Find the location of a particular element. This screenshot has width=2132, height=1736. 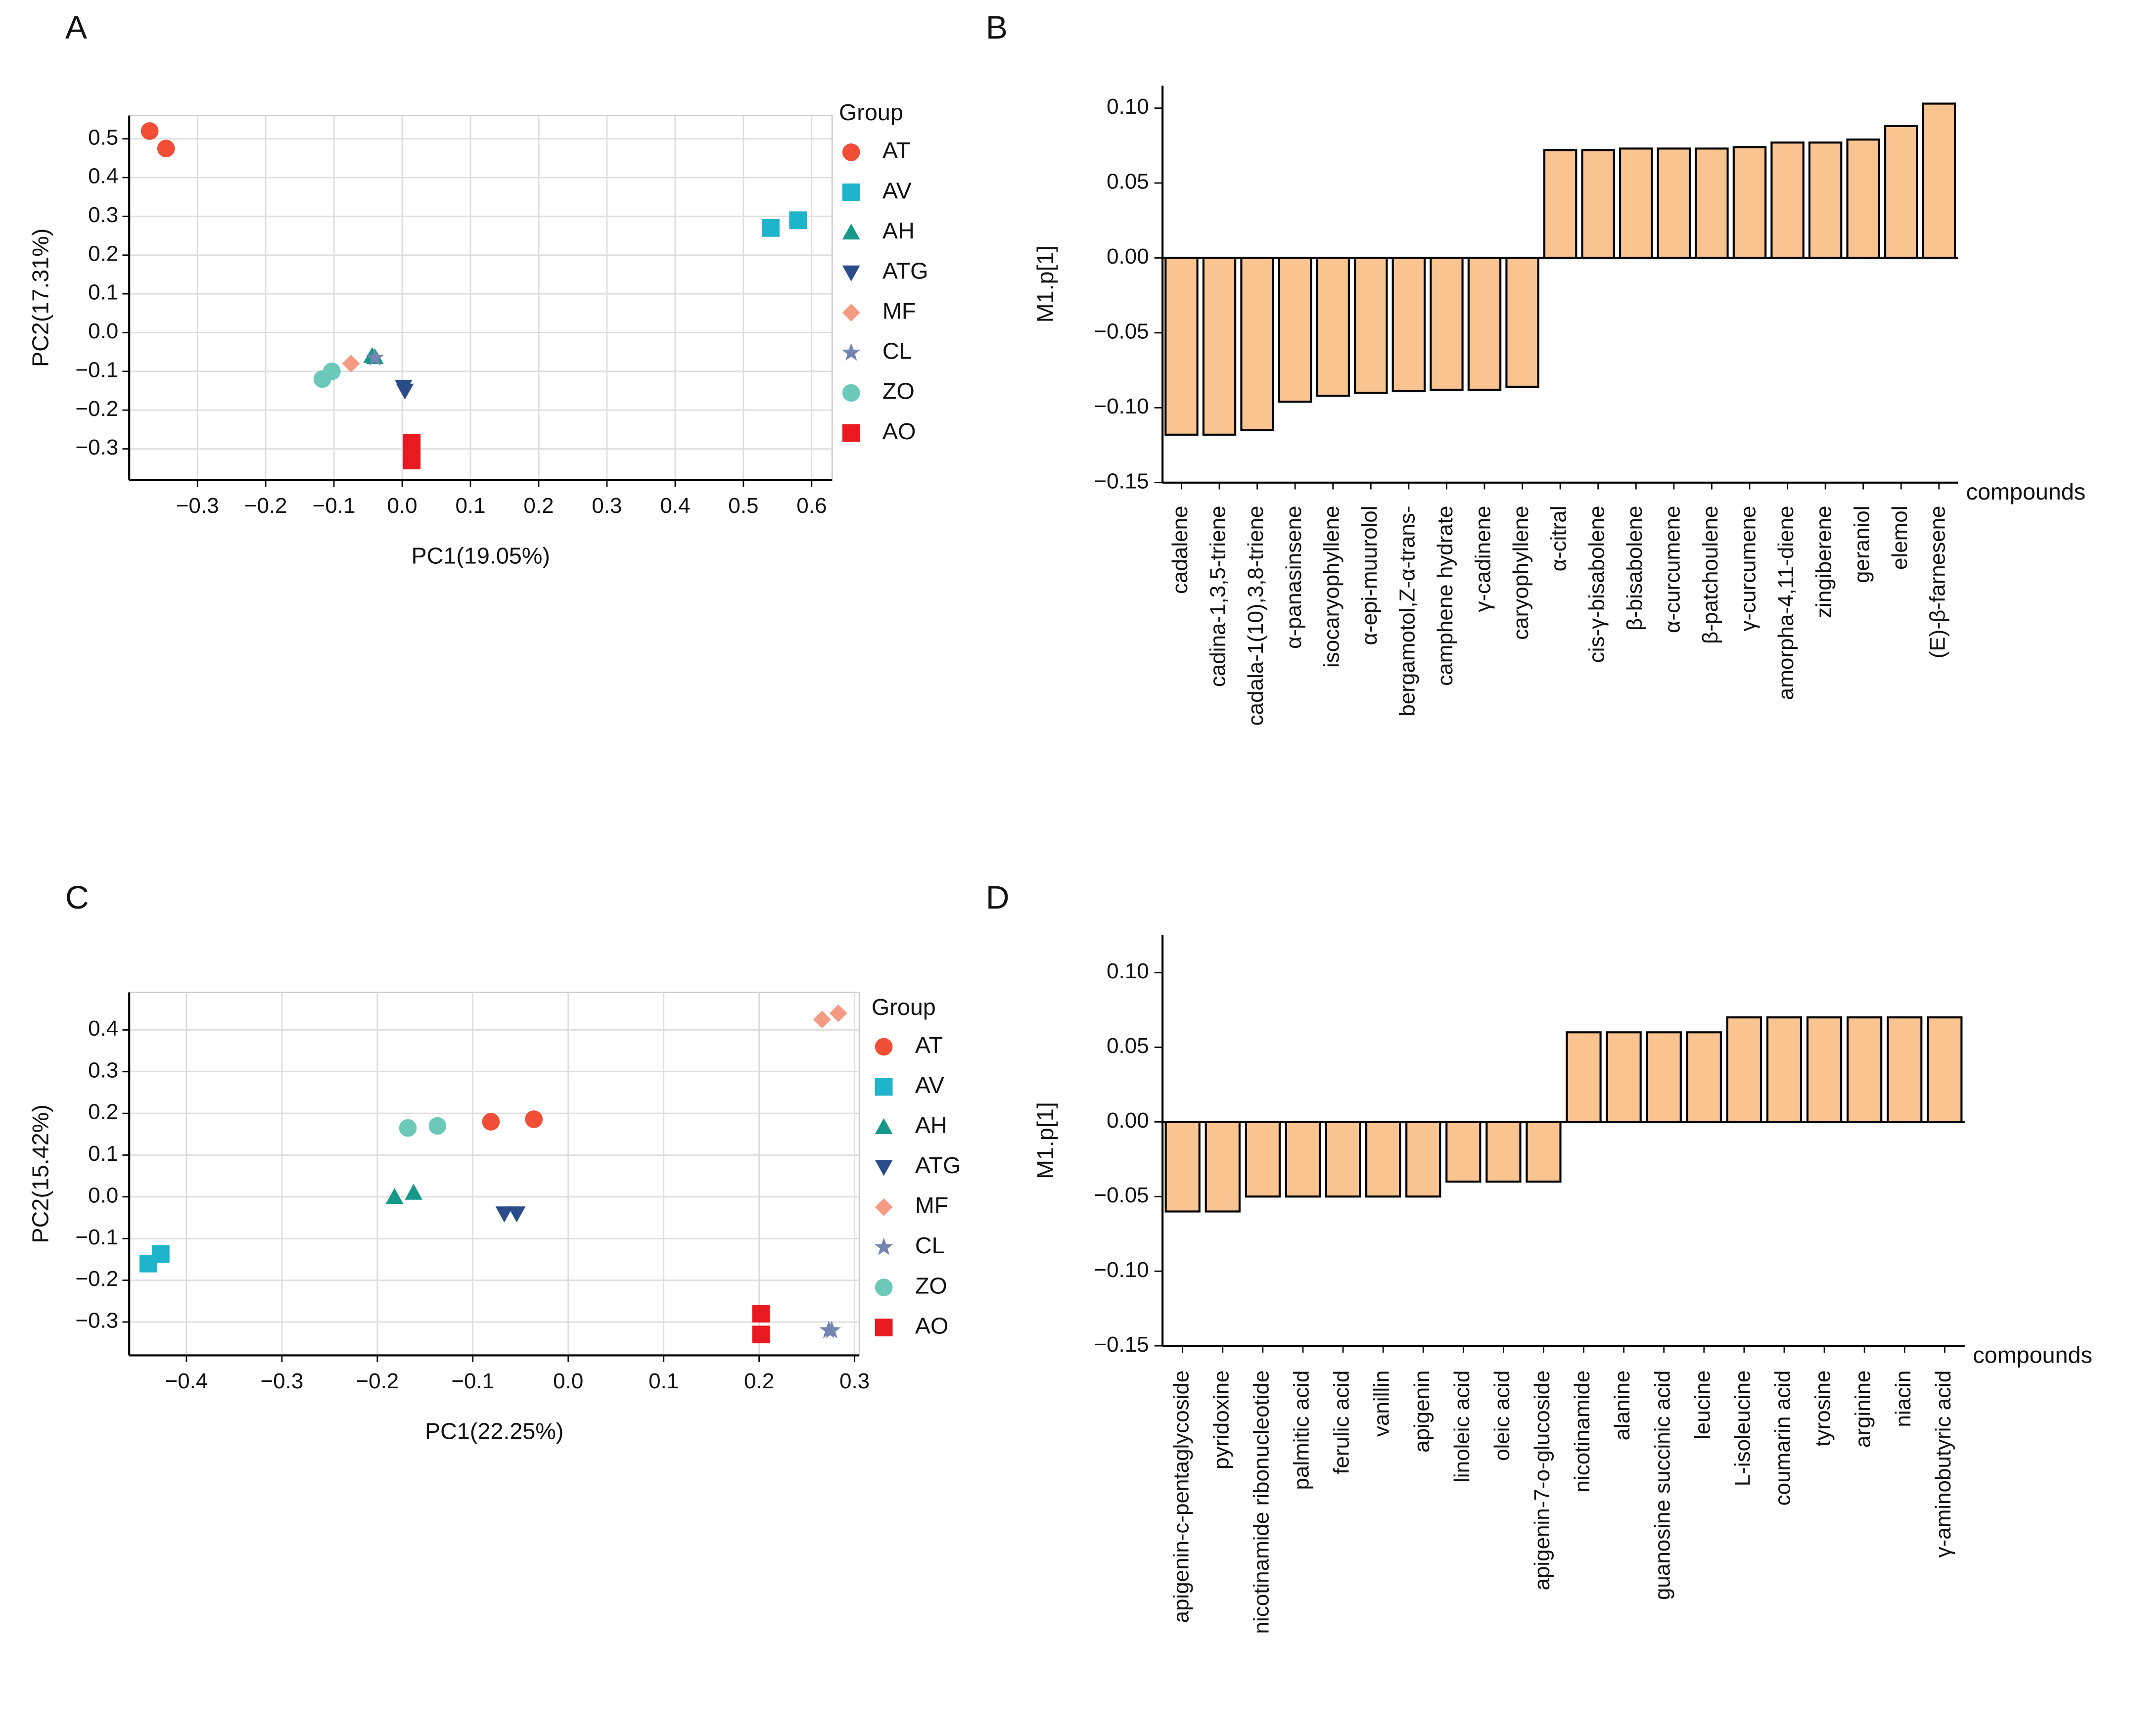

y-tick-label: −0.10 is located at coordinates (1121, 406).